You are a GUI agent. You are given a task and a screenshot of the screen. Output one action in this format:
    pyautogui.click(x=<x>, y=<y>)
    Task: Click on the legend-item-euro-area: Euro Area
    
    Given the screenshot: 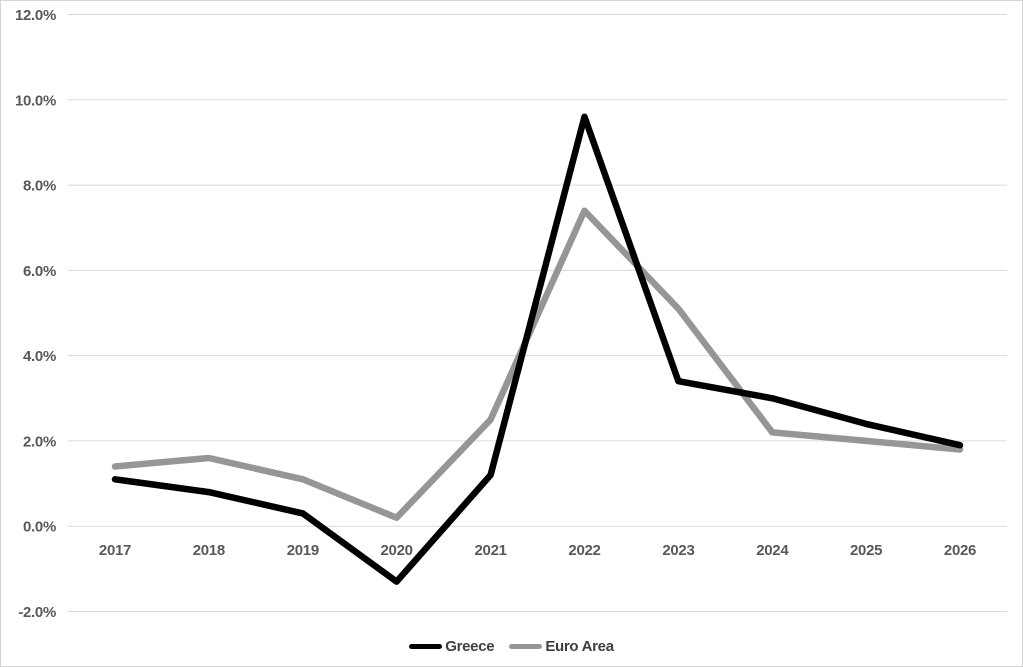 What is the action you would take?
    pyautogui.click(x=561, y=646)
    